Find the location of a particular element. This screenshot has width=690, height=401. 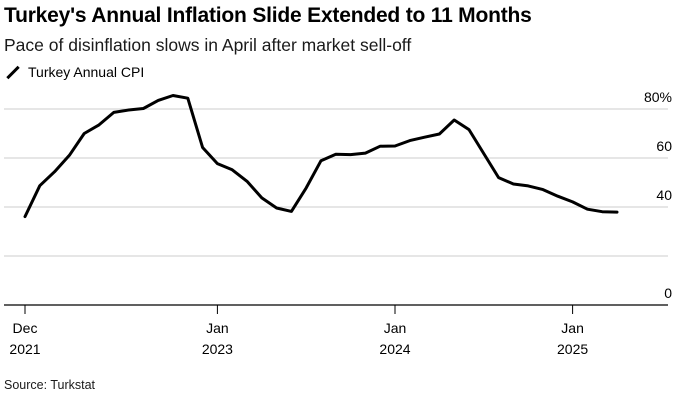

y-tick-label: 60 is located at coordinates (664, 146).